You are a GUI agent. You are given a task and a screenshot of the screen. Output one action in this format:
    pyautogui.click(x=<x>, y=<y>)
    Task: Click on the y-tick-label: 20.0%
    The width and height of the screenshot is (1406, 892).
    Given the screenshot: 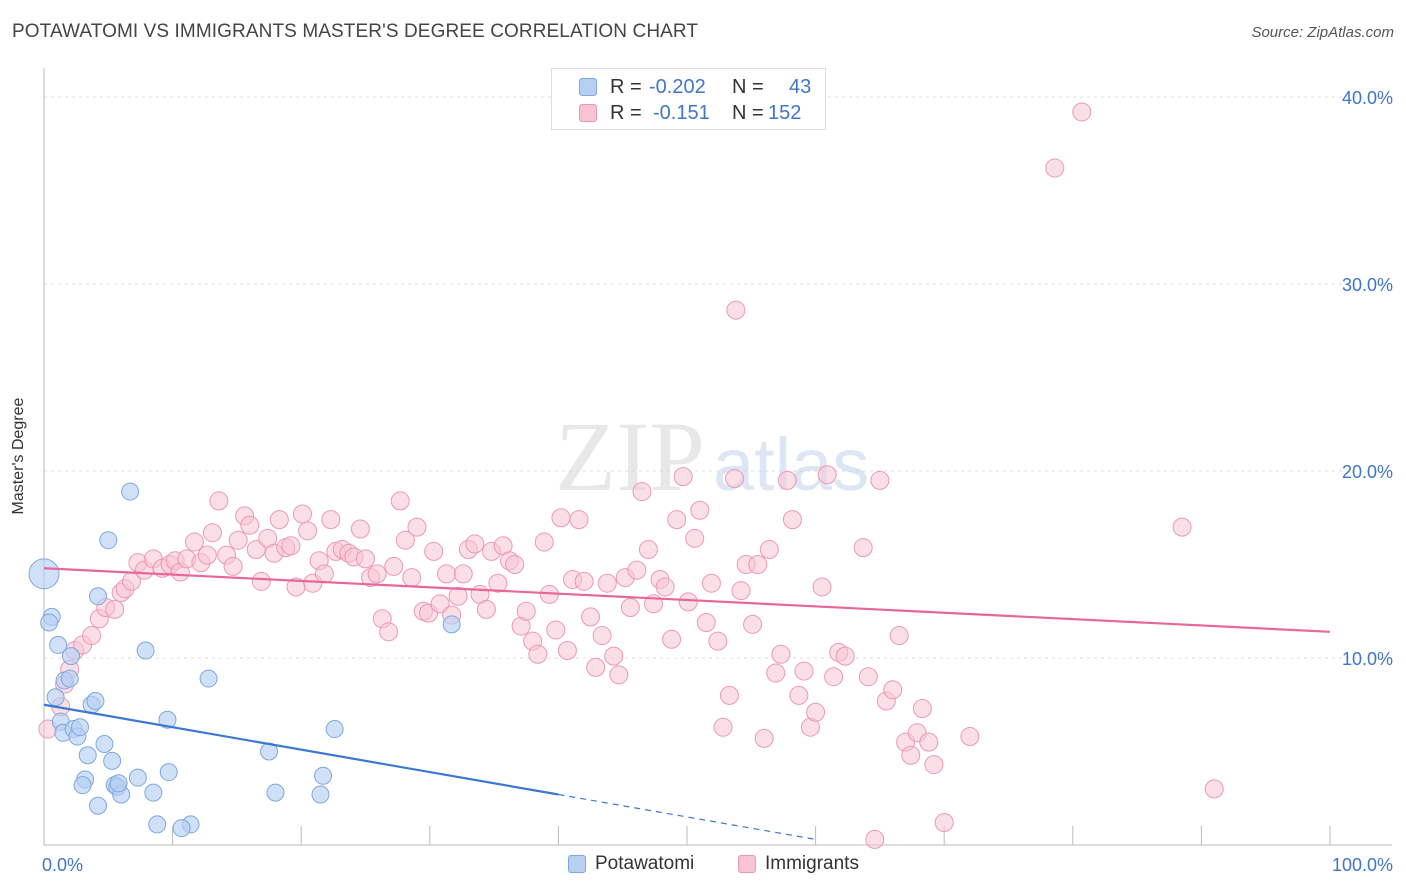 What is the action you would take?
    pyautogui.click(x=1367, y=472)
    